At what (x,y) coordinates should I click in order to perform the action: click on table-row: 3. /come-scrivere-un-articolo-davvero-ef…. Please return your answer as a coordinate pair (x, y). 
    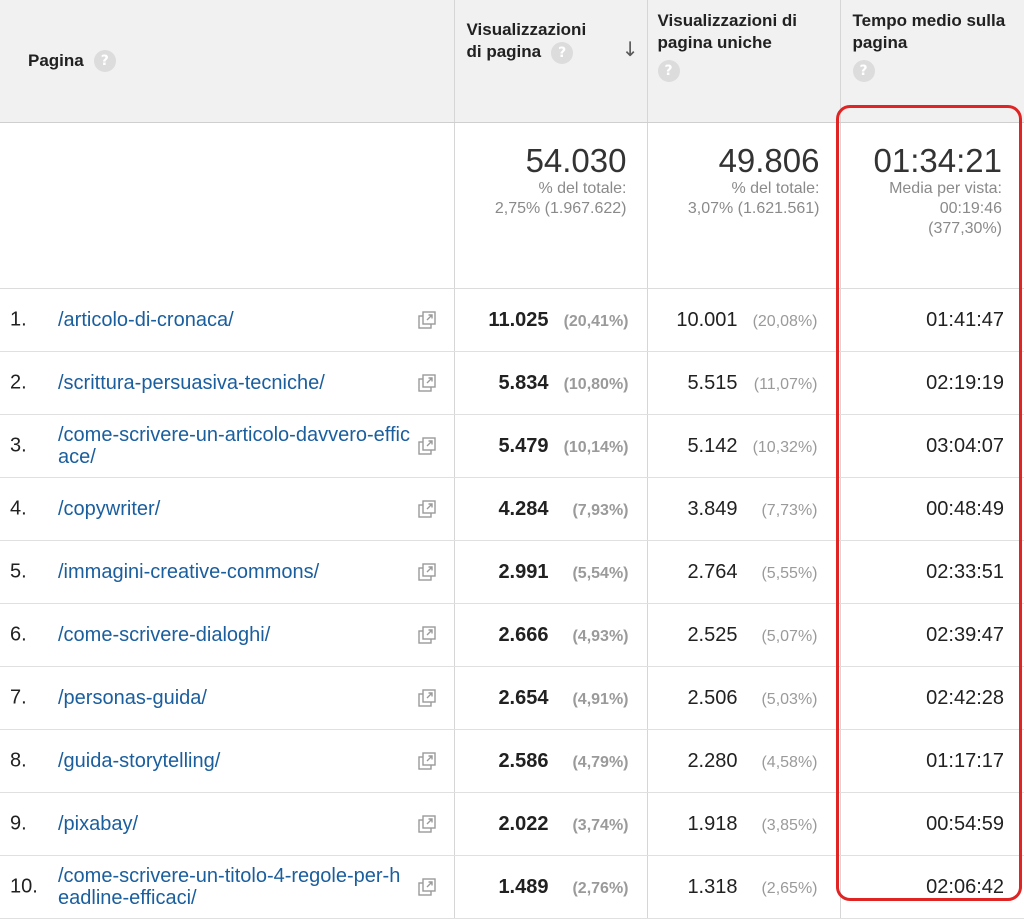
    Looking at the image, I should click on (512, 446).